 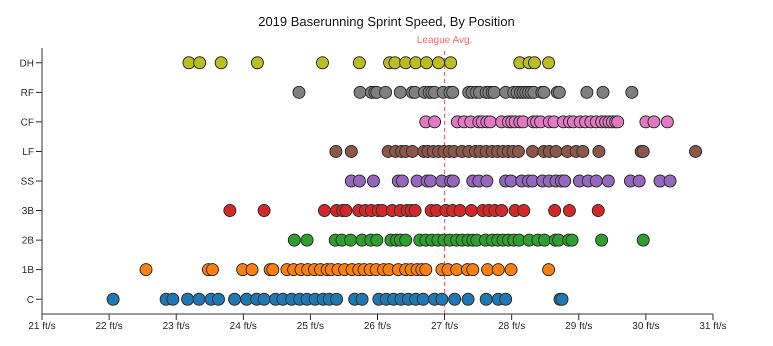 What do you see at coordinates (444, 40) in the screenshot?
I see `ref-line-label: League Avg.` at bounding box center [444, 40].